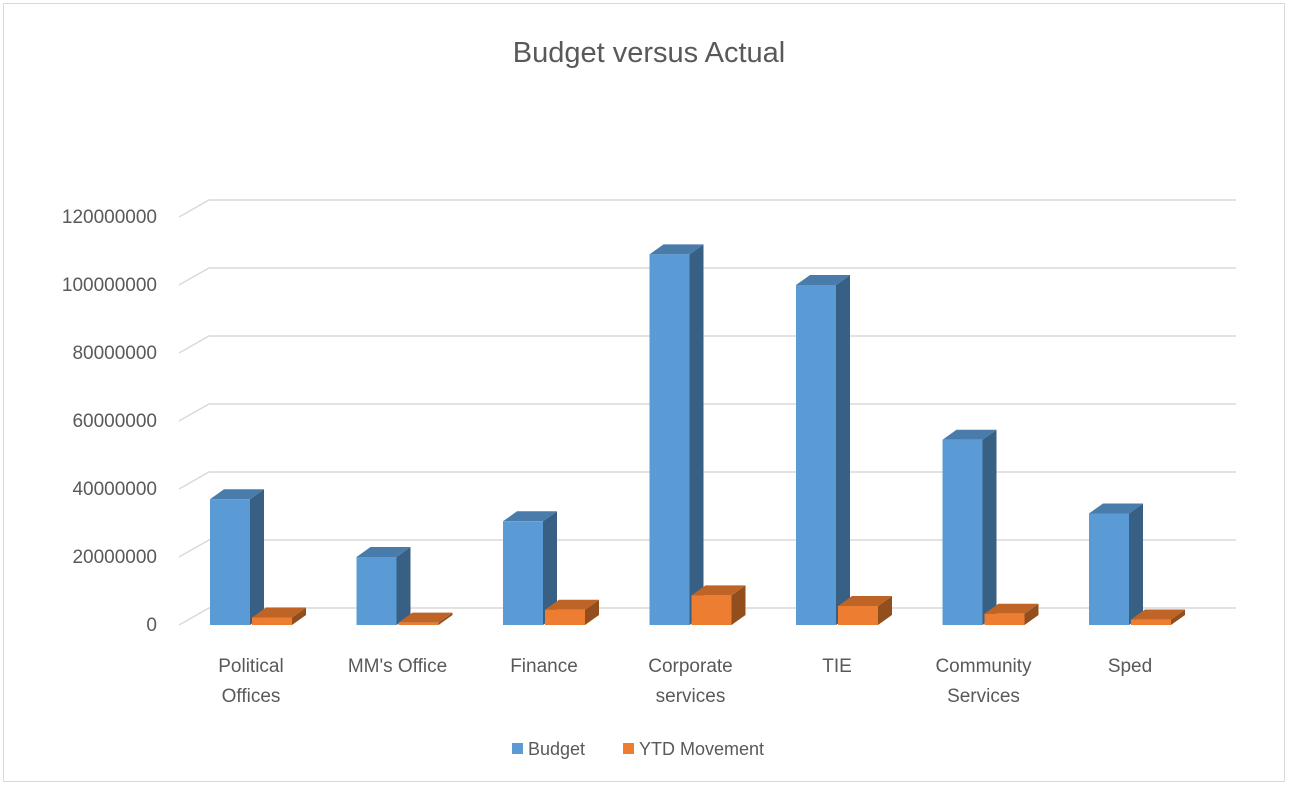  I want to click on y-tick-label: 60000000, so click(114, 421).